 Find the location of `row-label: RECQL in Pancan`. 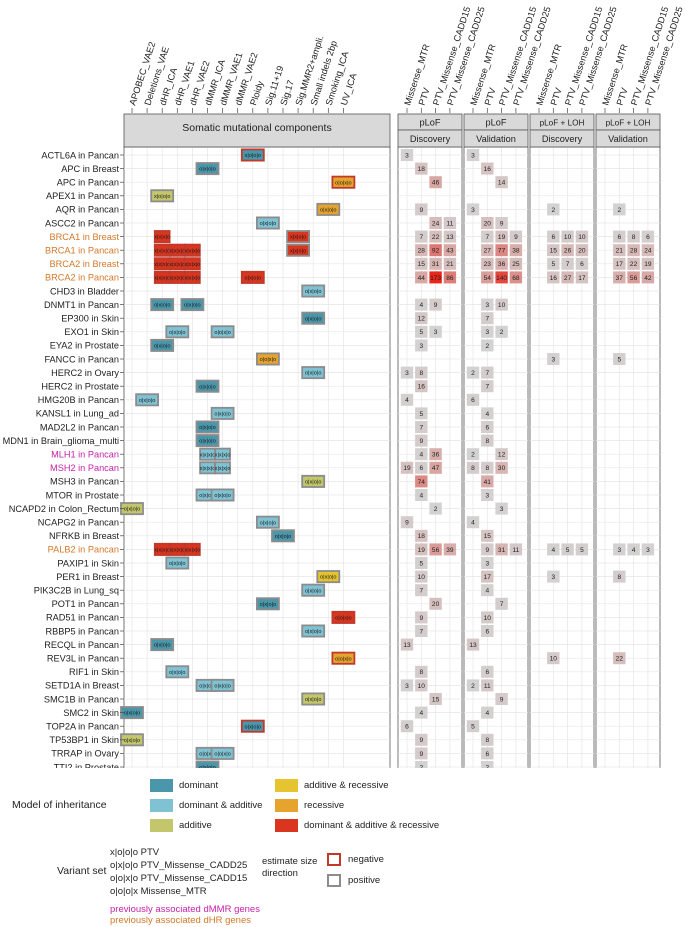

row-label: RECQL in Pancan is located at coordinates (81, 645).